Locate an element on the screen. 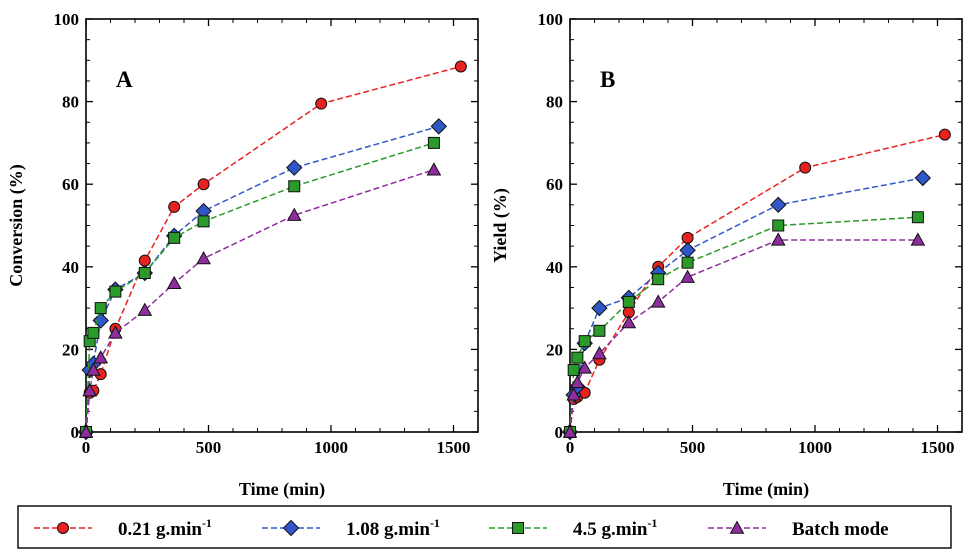  y-tick-label: 40 is located at coordinates (70, 267).